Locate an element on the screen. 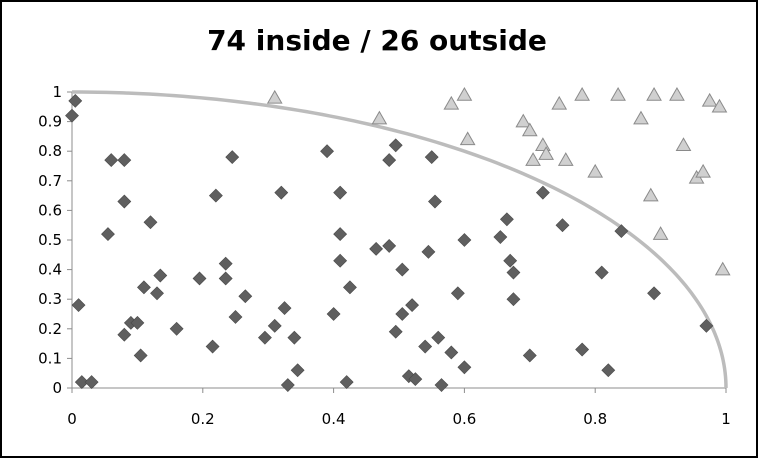 Image resolution: width=758 pixels, height=458 pixels. y-tick-label: 0.5 is located at coordinates (50, 240).